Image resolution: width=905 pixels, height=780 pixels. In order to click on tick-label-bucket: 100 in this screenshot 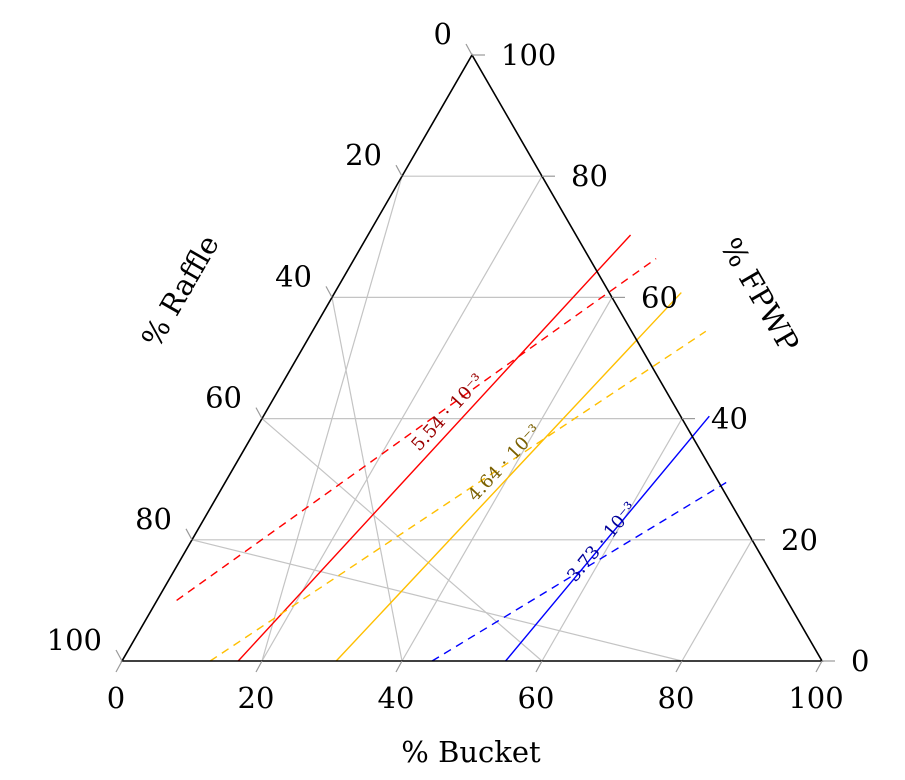, I will do `click(815, 698)`.